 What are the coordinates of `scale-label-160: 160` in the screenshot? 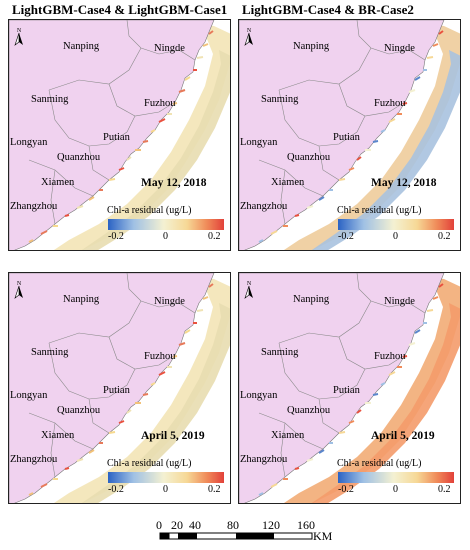 It's located at (306, 525).